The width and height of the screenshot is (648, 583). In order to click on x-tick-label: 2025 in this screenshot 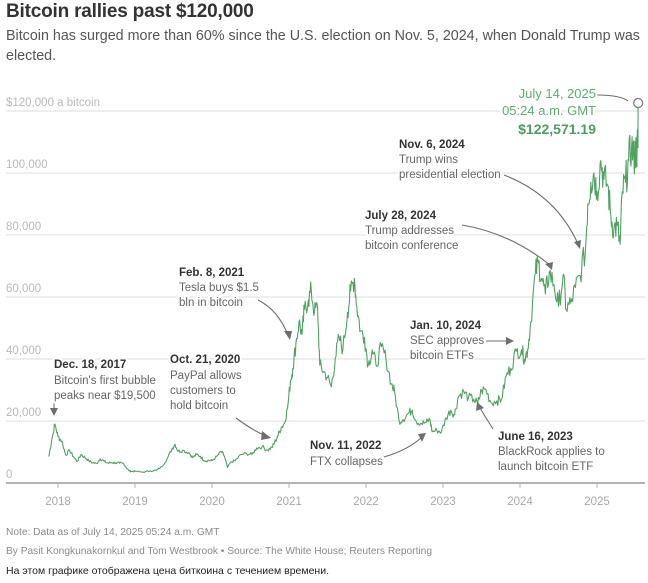, I will do `click(597, 502)`.